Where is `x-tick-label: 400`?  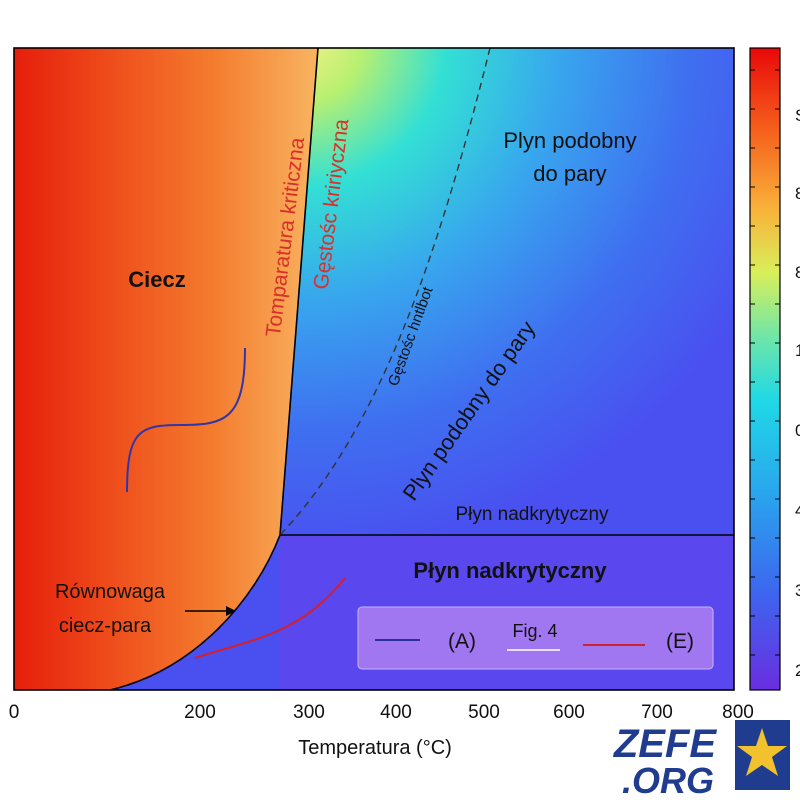 x-tick-label: 400 is located at coordinates (396, 712).